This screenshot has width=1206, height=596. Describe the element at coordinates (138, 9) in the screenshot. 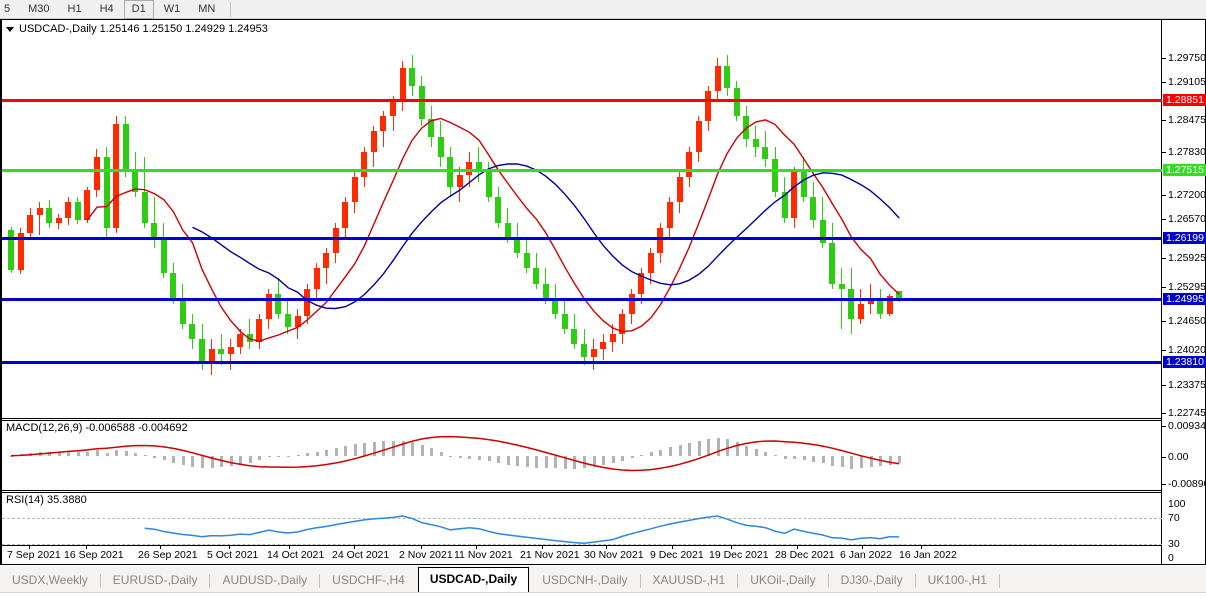

I see `timeframe-button-d1: D1` at that location.